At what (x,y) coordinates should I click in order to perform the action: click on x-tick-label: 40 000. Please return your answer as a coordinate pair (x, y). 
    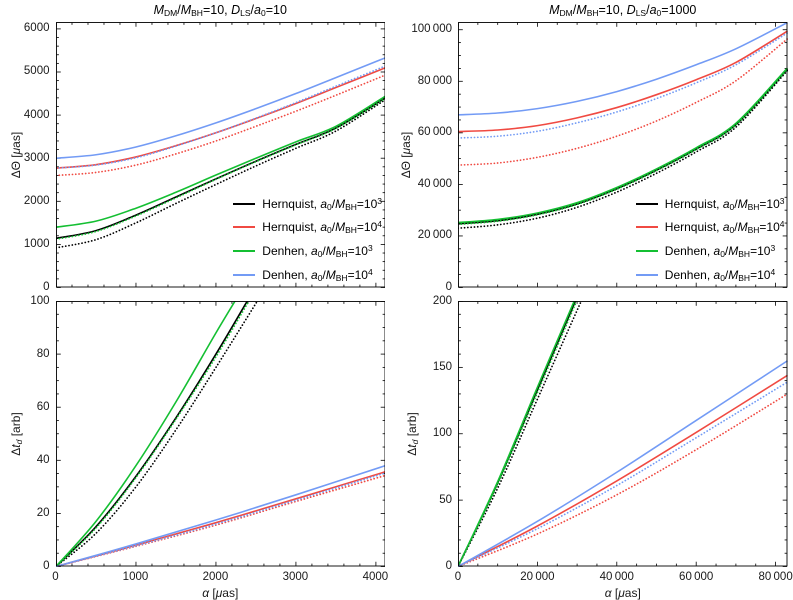
    Looking at the image, I should click on (616, 576).